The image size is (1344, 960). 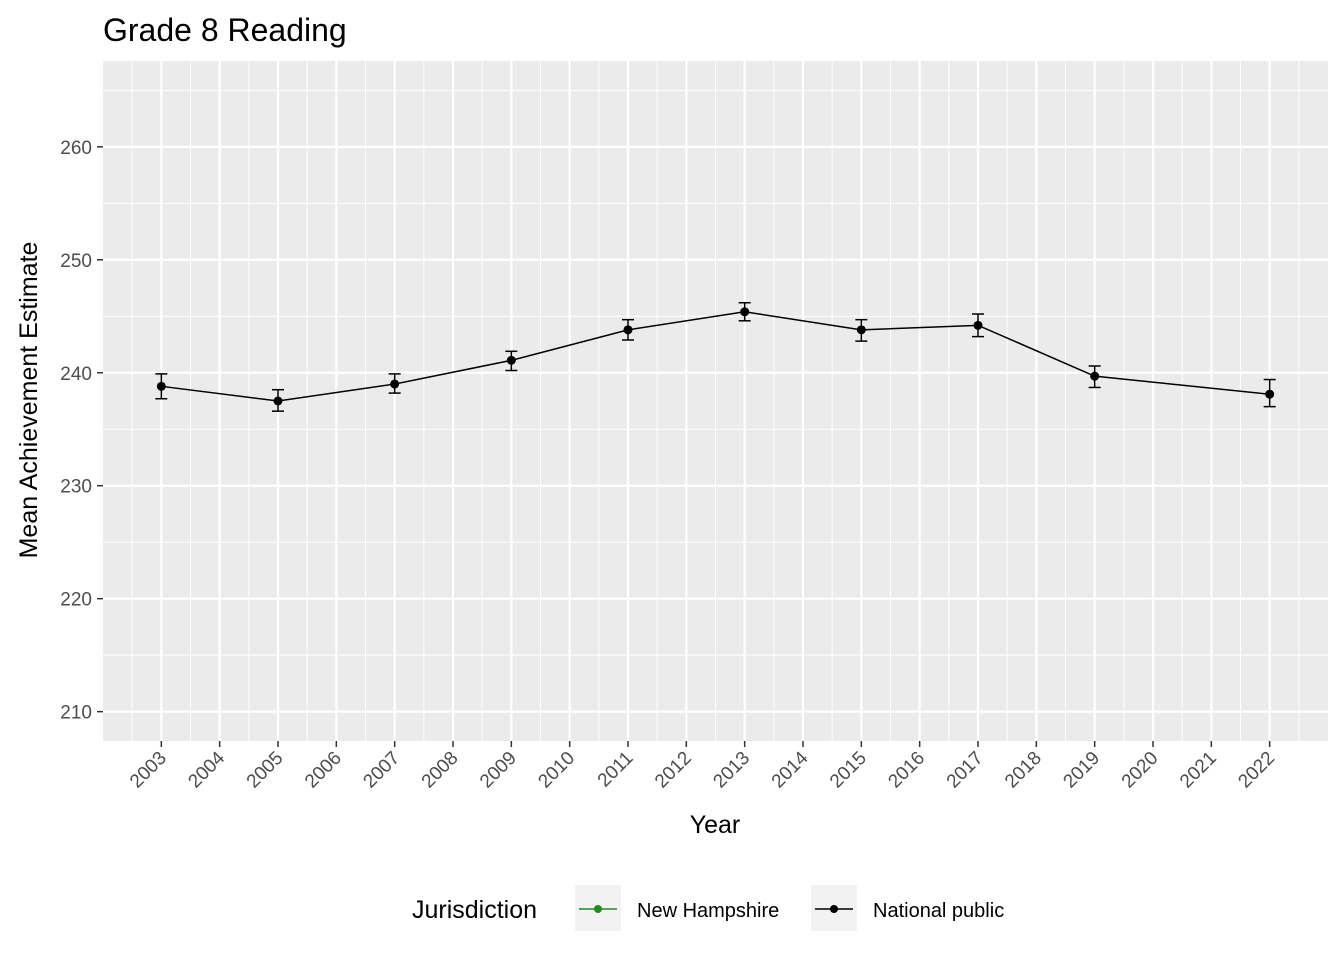 I want to click on legend-title: Jurisdiction, so click(x=474, y=910).